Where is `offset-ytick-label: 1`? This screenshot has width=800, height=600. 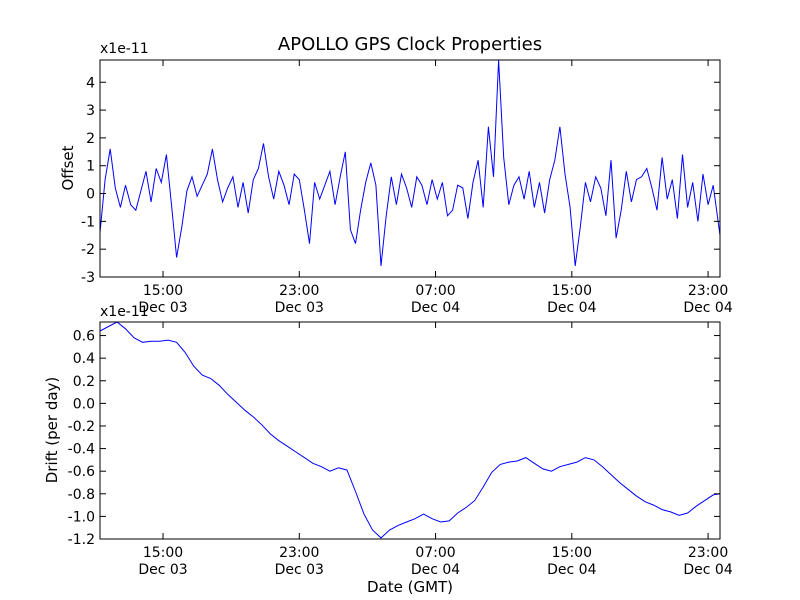 offset-ytick-label: 1 is located at coordinates (90, 167).